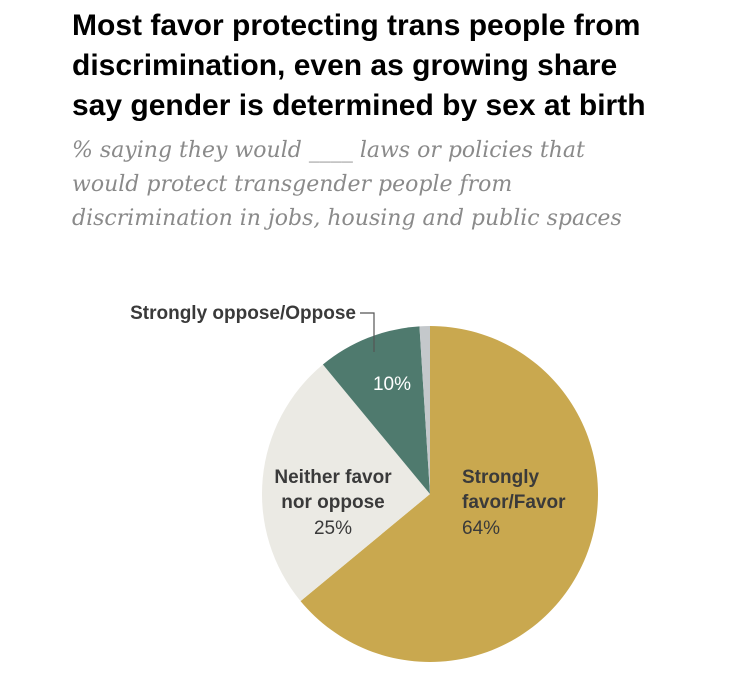 The height and width of the screenshot is (695, 750). What do you see at coordinates (356, 25) in the screenshot?
I see `title-line-1: Most favor protecting trans people from` at bounding box center [356, 25].